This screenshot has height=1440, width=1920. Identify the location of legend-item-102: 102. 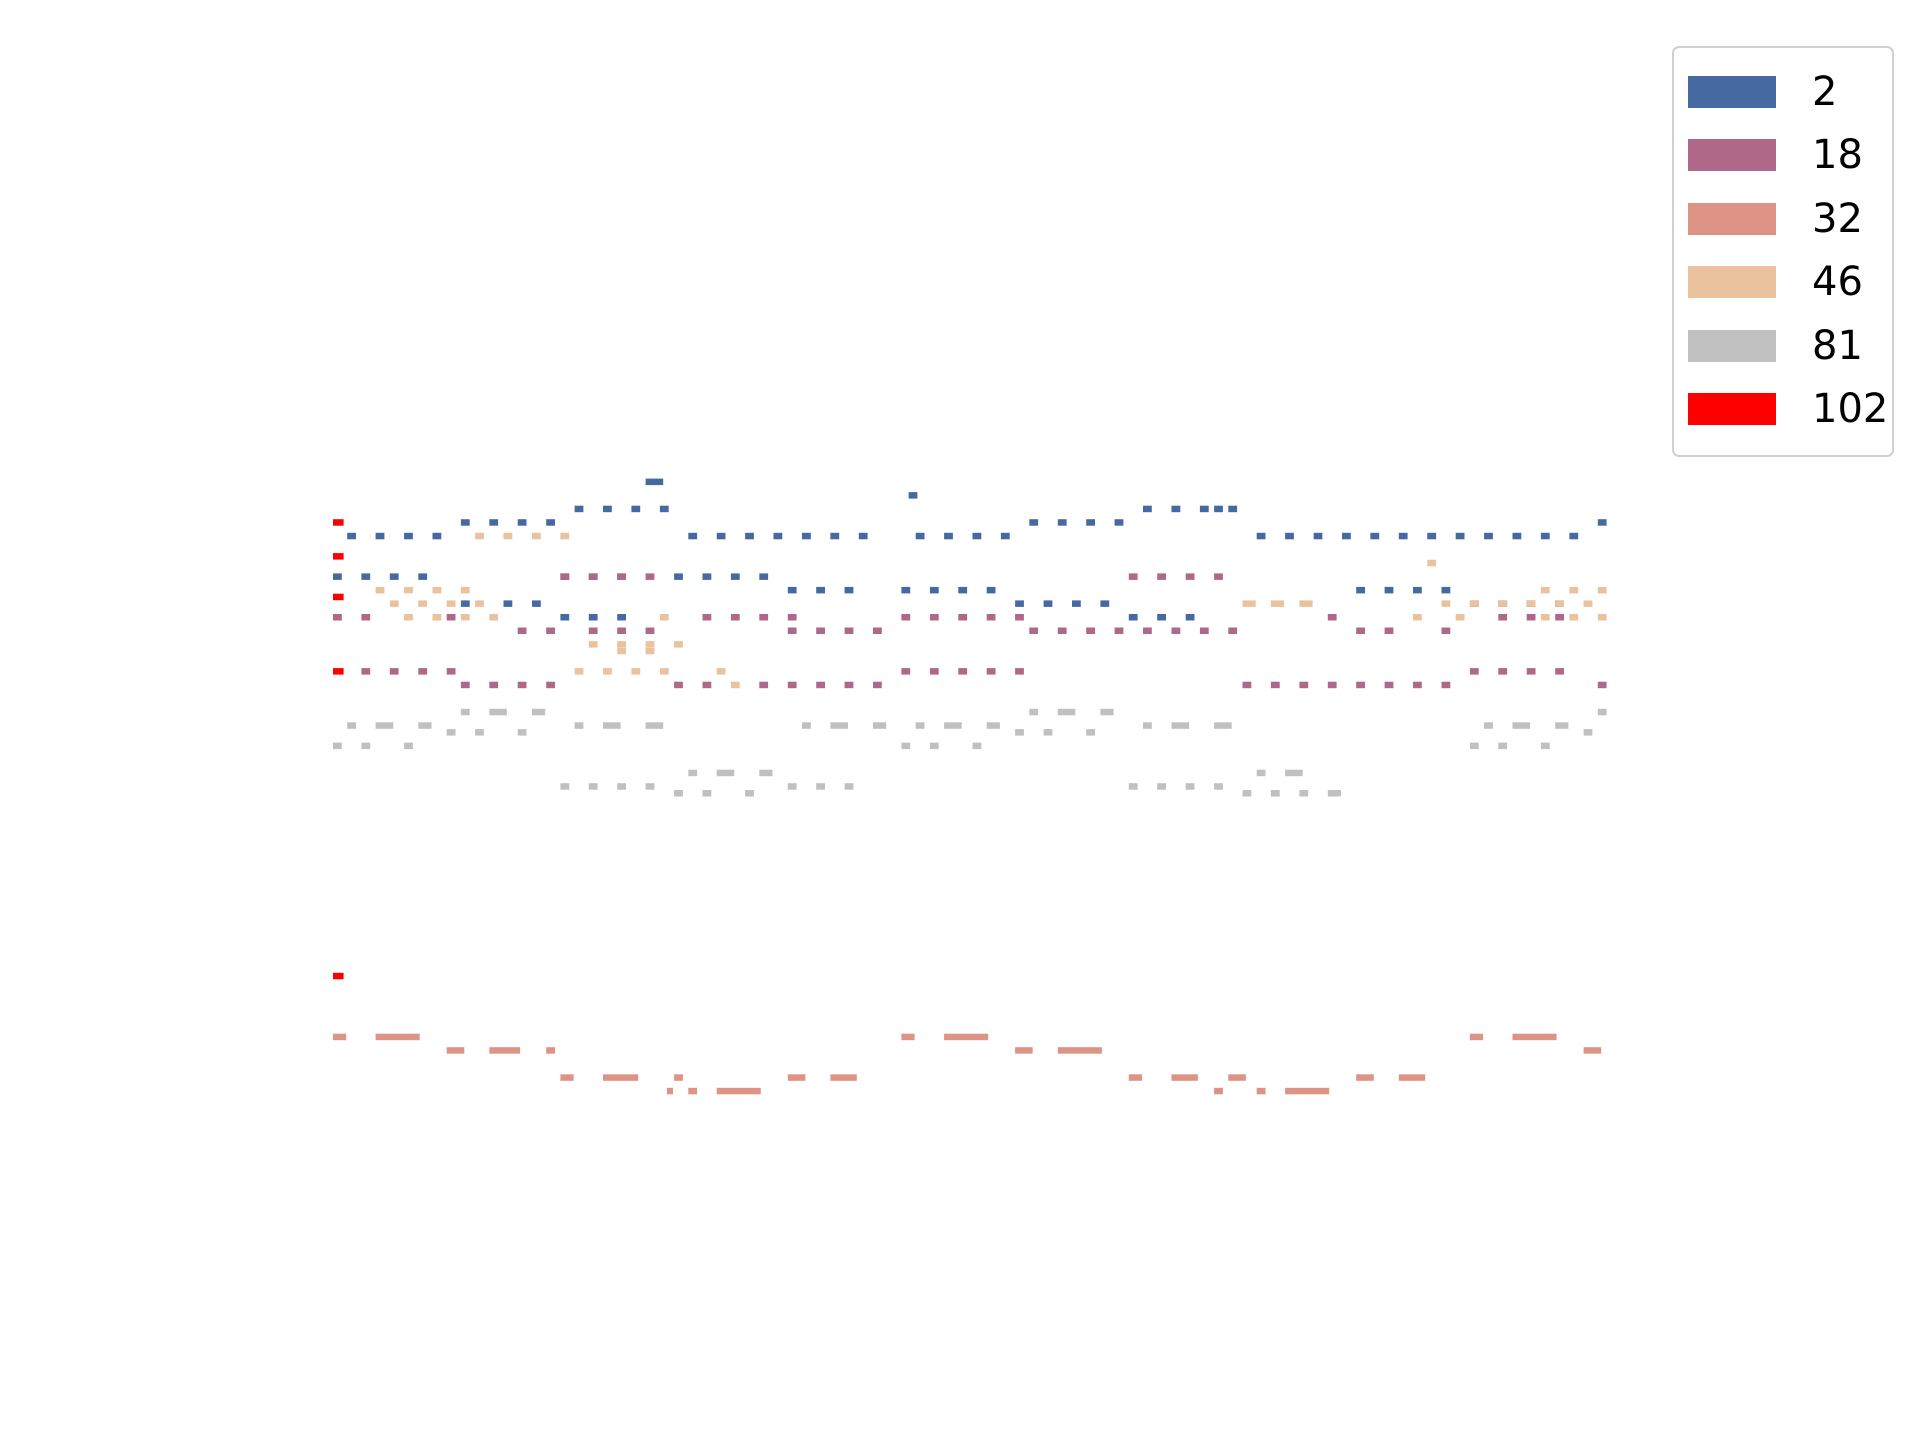
(1788, 410).